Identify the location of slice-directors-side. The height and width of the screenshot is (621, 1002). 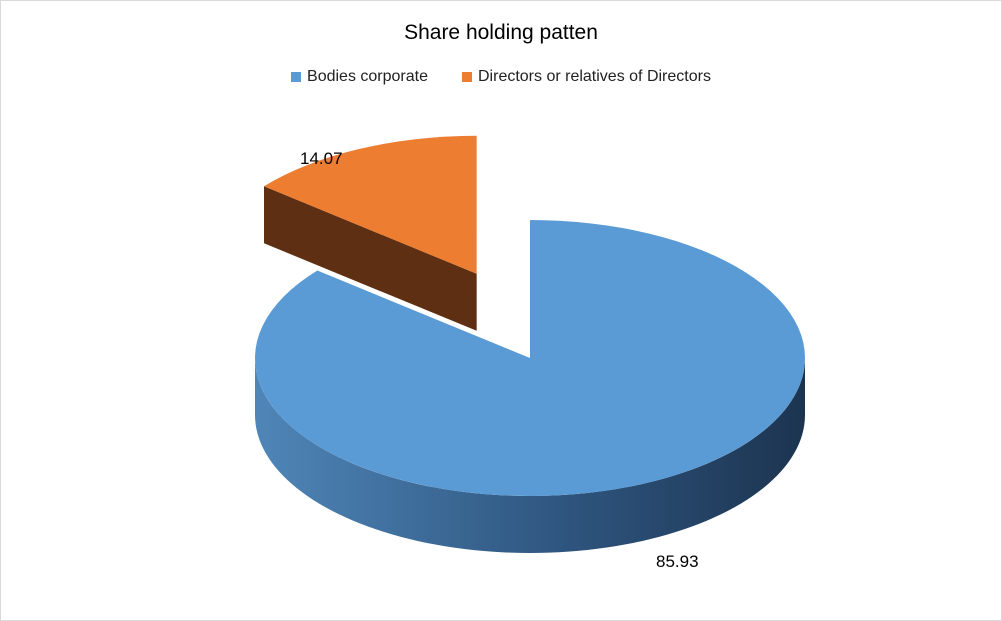
(370, 258).